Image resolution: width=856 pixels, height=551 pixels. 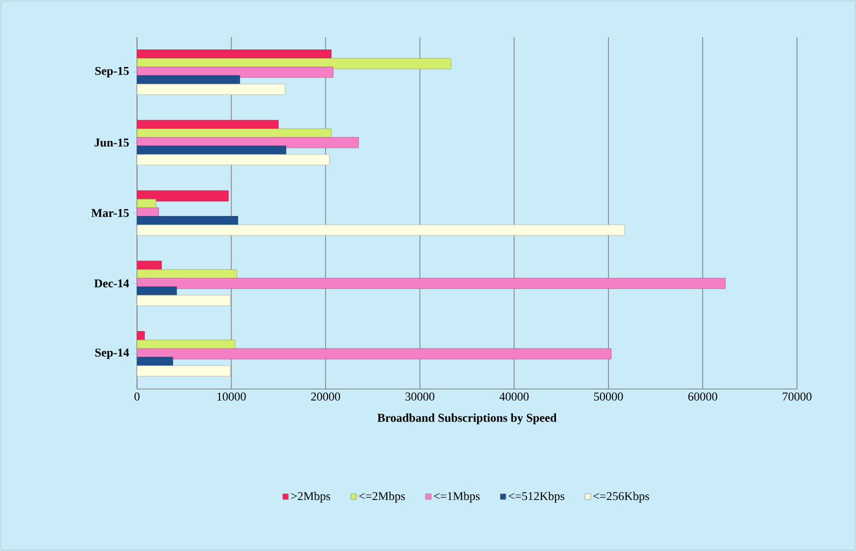 What do you see at coordinates (703, 396) in the screenshot?
I see `x-tick-label: 60000` at bounding box center [703, 396].